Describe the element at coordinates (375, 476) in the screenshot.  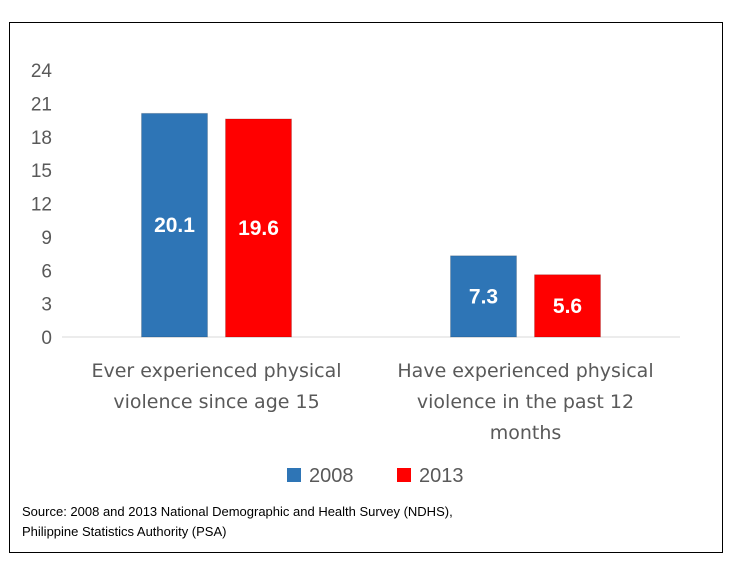
I see `legend: 2008 2013` at that location.